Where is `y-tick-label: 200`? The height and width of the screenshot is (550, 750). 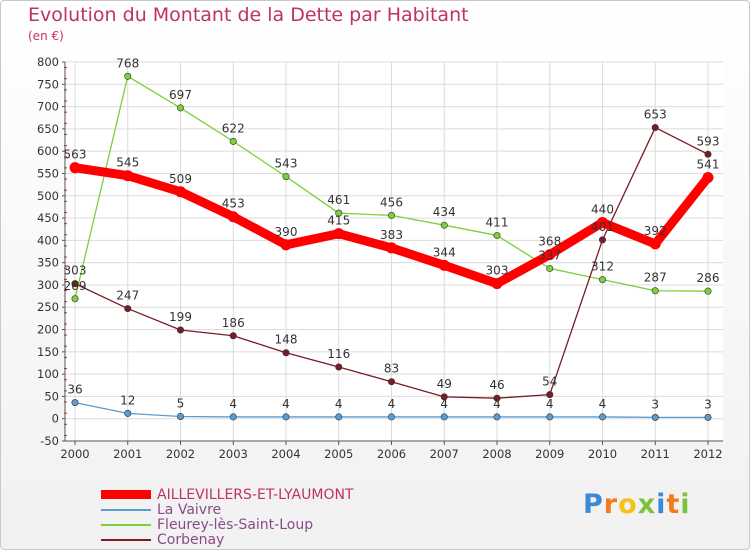
y-tick-label: 200 is located at coordinates (48, 330).